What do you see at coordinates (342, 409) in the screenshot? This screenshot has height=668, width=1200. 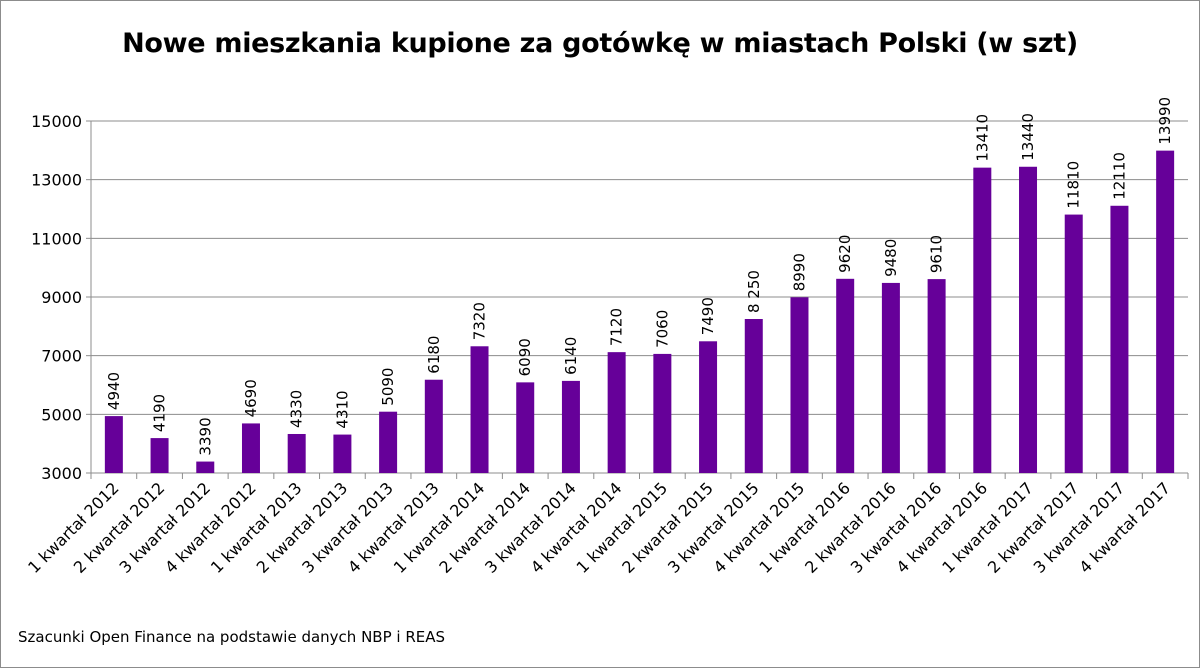 I see `data-label: 4310` at bounding box center [342, 409].